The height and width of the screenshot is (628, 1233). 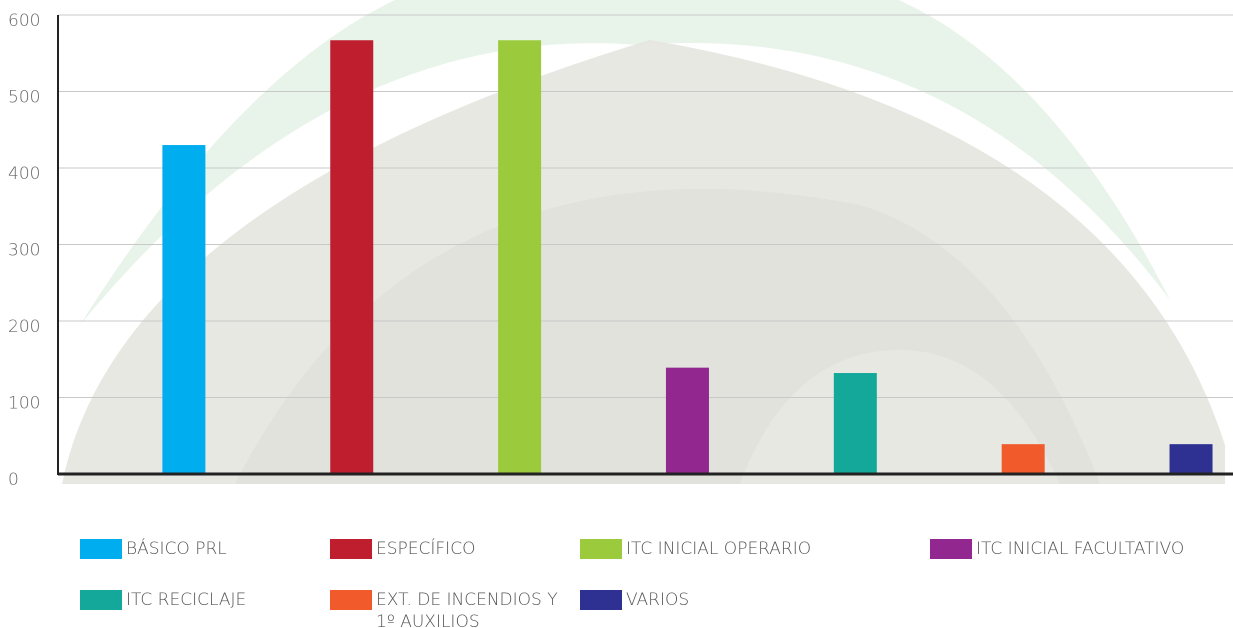 What do you see at coordinates (658, 600) in the screenshot?
I see `legend-label: VARIOS` at bounding box center [658, 600].